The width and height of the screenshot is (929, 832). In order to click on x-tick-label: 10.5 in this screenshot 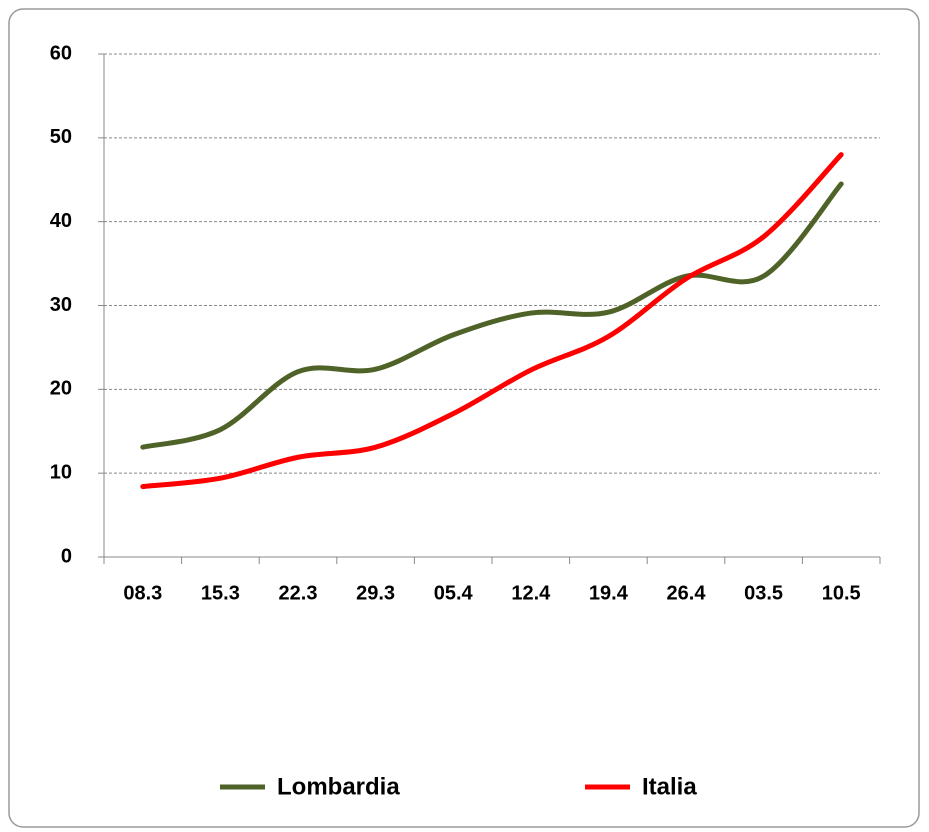, I will do `click(841, 593)`.